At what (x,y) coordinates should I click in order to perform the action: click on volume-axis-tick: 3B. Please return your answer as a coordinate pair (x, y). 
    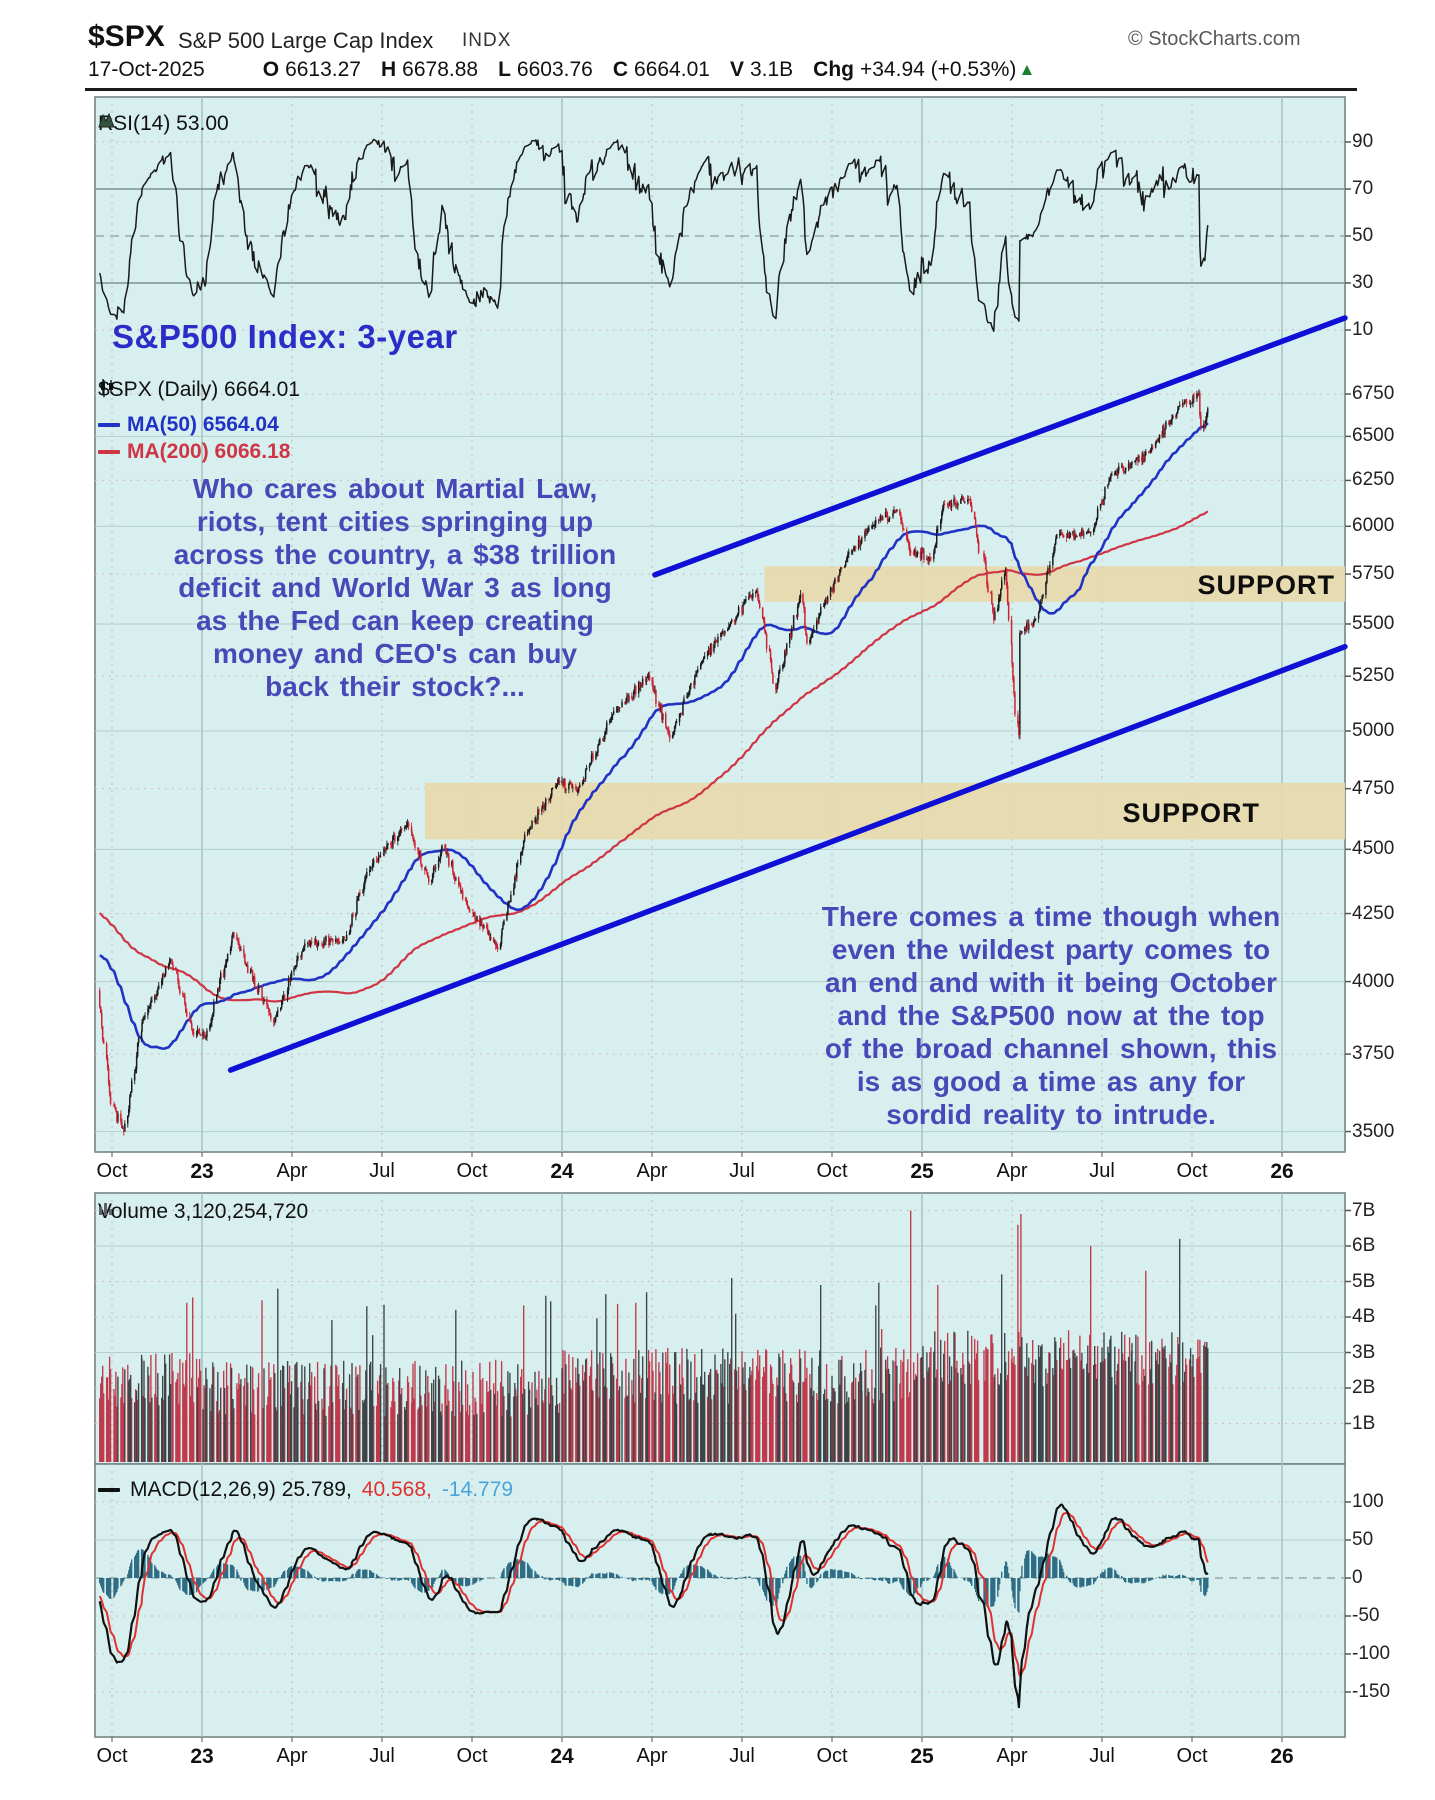
    Looking at the image, I should click on (1364, 1352).